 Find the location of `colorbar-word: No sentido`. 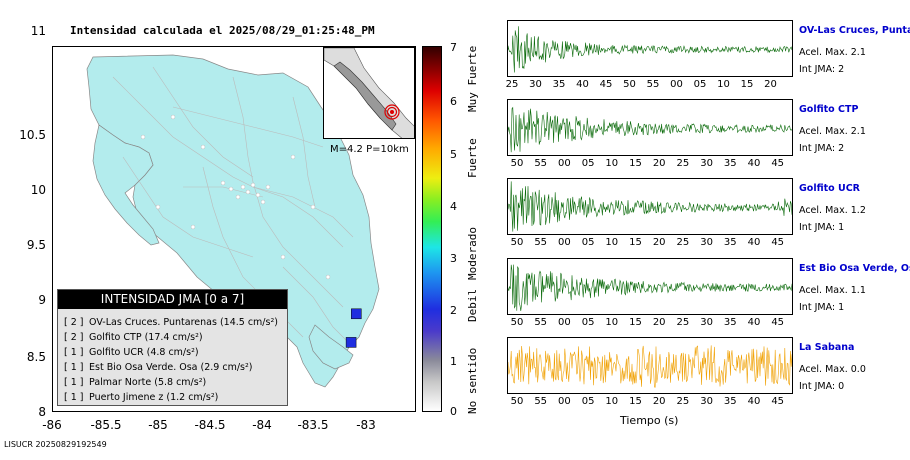

colorbar-word: No sentido is located at coordinates (472, 380).